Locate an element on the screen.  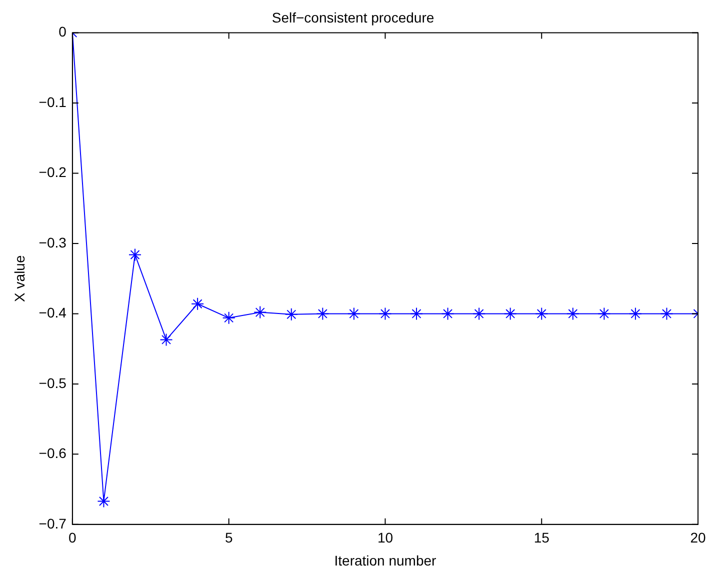
y-tick-label: 0 is located at coordinates (62, 32).